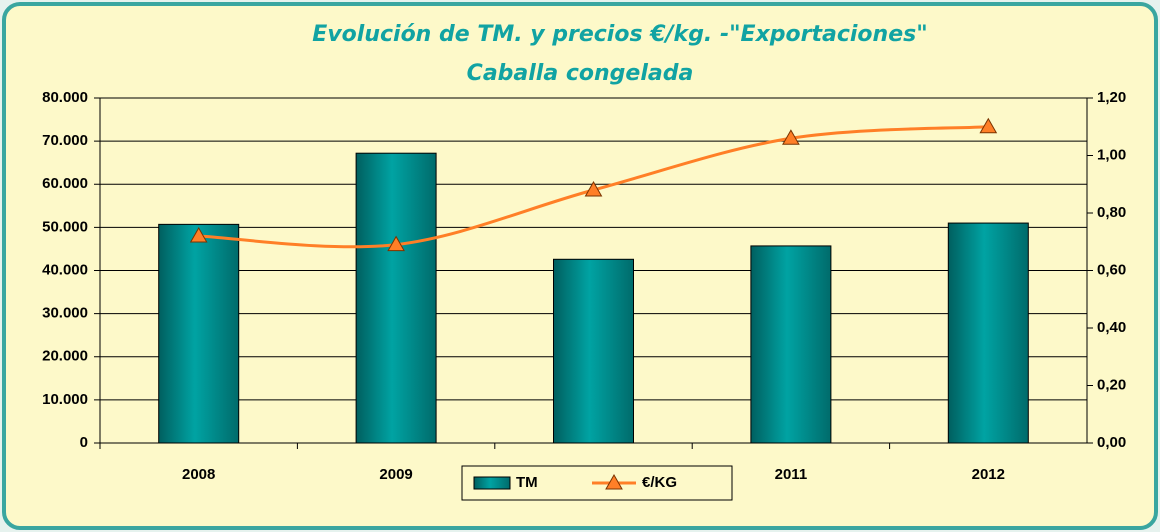 This screenshot has width=1160, height=532. I want to click on y-tick-label: 80.000, so click(65, 97).